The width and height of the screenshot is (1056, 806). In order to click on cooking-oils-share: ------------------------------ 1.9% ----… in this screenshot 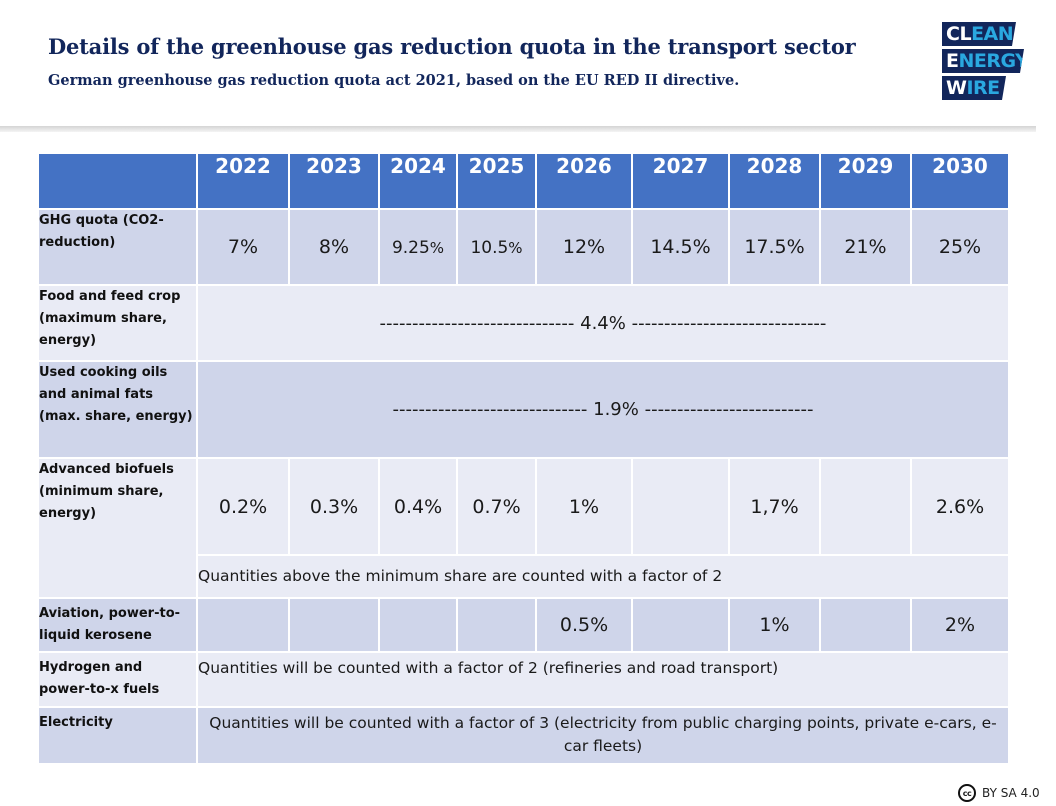, I will do `click(603, 409)`.